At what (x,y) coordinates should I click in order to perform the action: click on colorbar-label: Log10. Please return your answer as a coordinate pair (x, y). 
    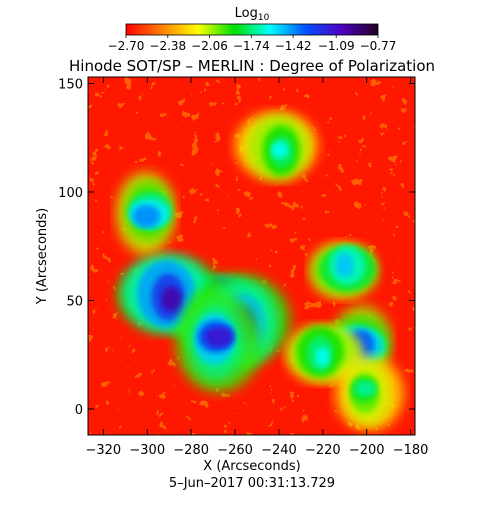
    Looking at the image, I should click on (252, 14).